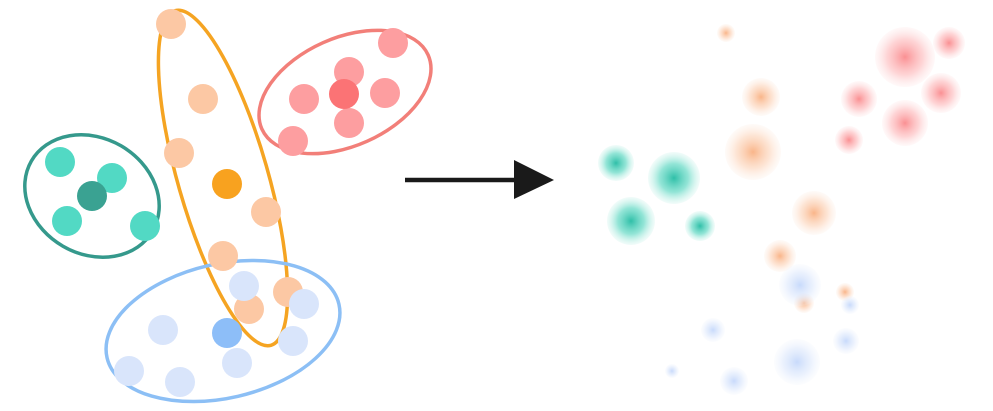  I want to click on arrow-head-icon, so click(534, 179).